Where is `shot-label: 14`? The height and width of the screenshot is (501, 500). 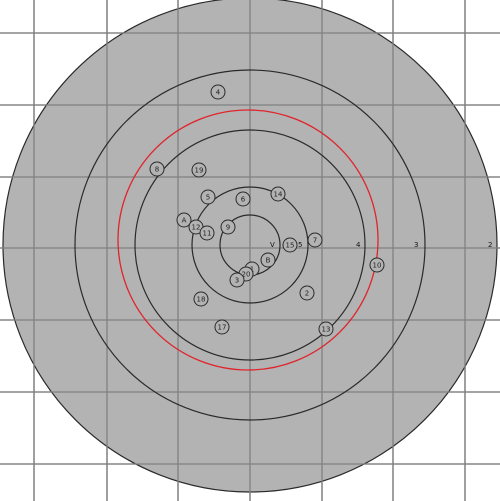
shot-label: 14 is located at coordinates (278, 195).